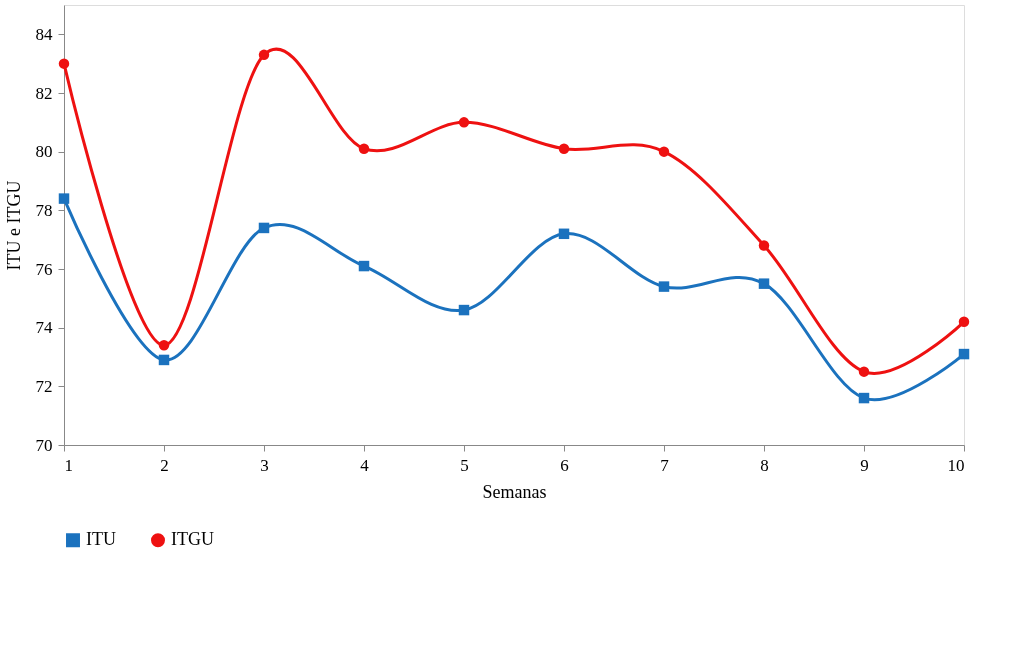 The image size is (1016, 648). What do you see at coordinates (44, 210) in the screenshot?
I see `y-tick-label: 78` at bounding box center [44, 210].